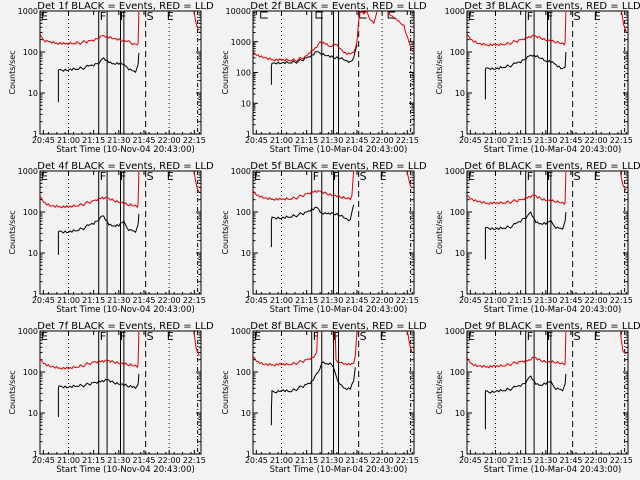 Image resolution: width=640 pixels, height=480 pixels. I want to click on plot-title: Det 7f BLACK = Events, RED = LLD, so click(125, 326).